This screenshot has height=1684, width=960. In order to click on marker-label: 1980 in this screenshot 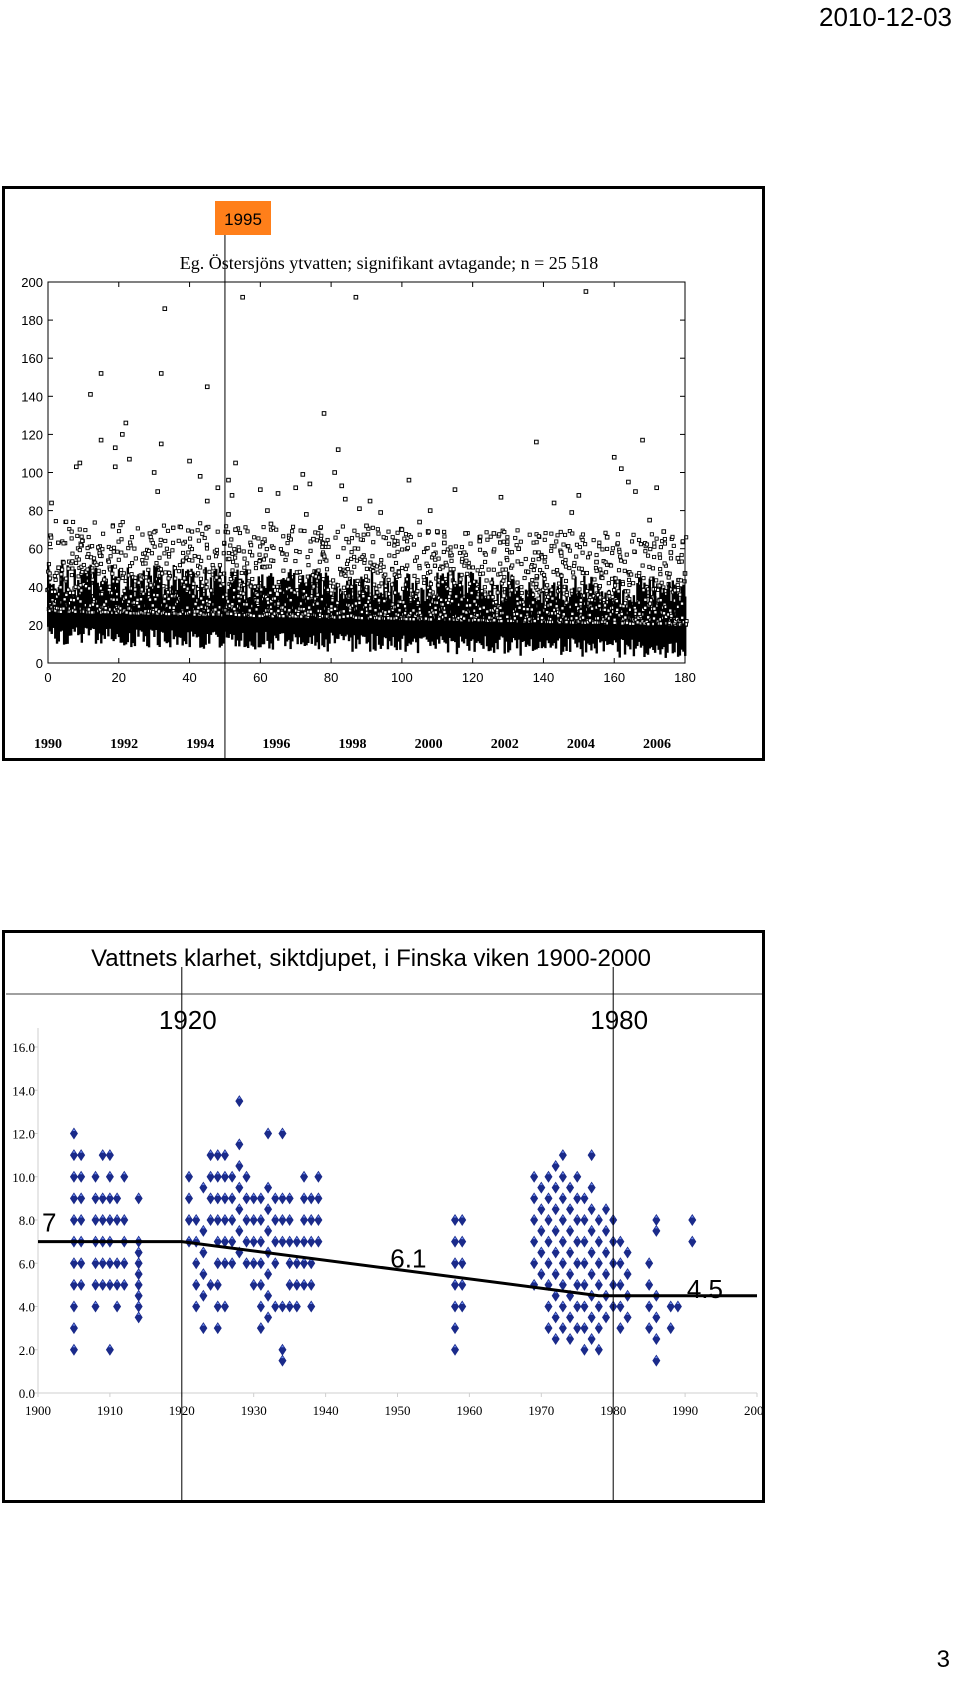, I will do `click(619, 1020)`.